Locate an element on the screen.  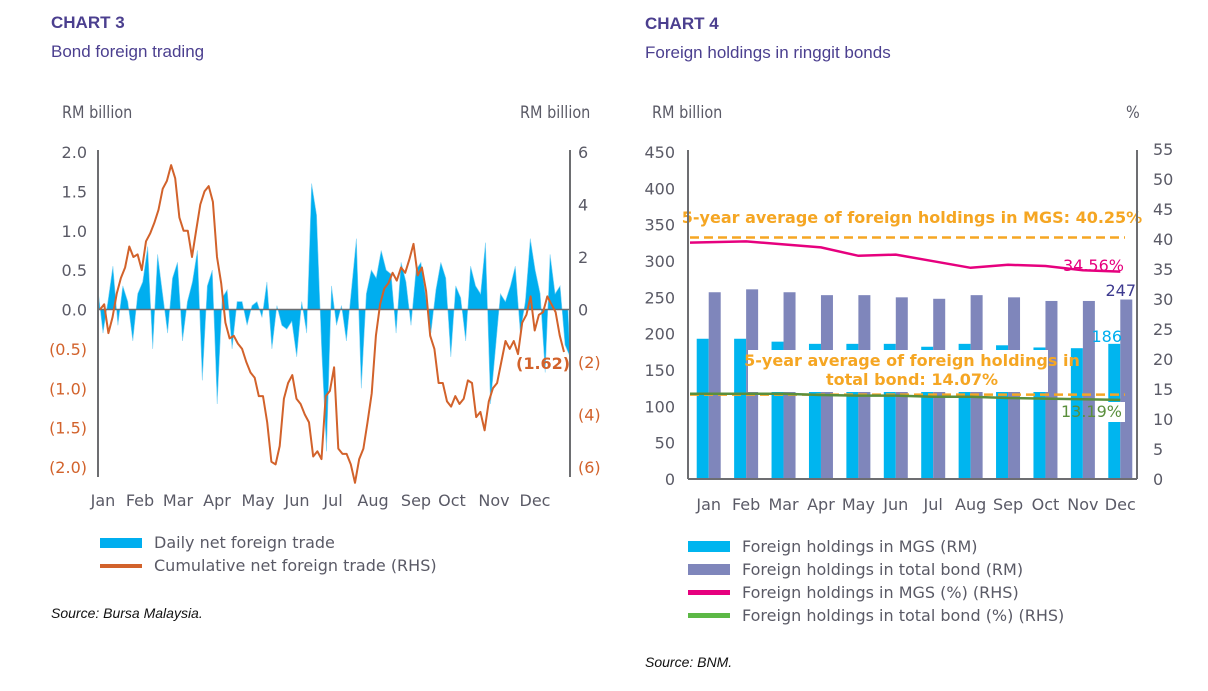
legend-swatch-total-pct is located at coordinates (709, 615).